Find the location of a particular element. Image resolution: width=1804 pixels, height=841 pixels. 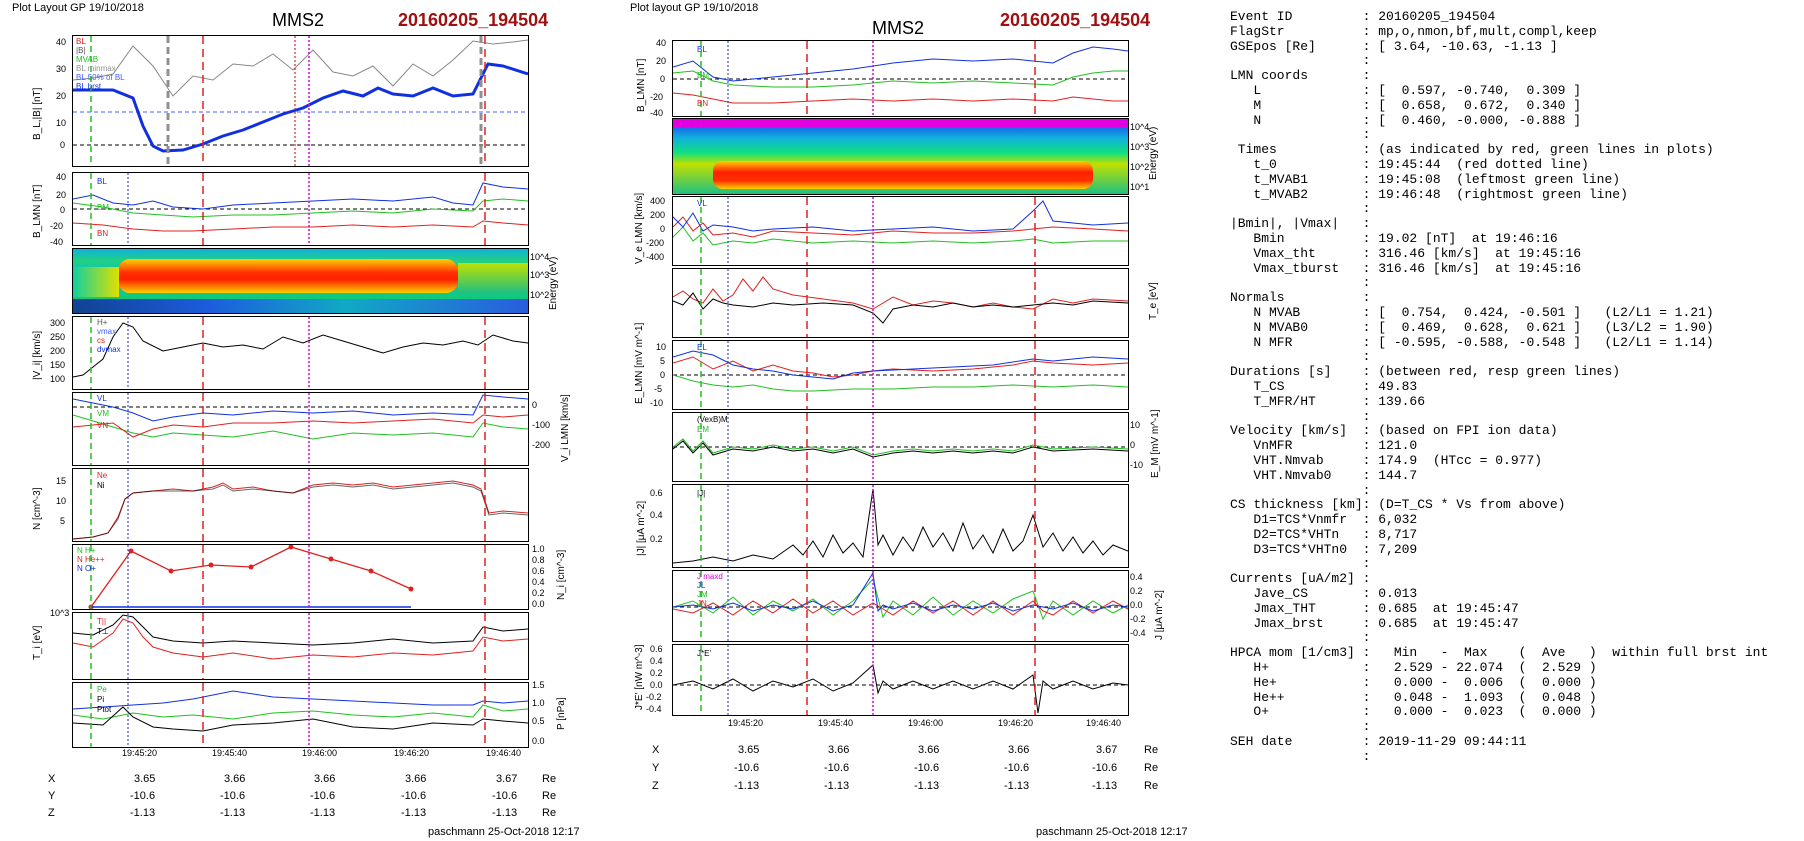

mid-tick-lmn-40: 40 is located at coordinates (661, 43).